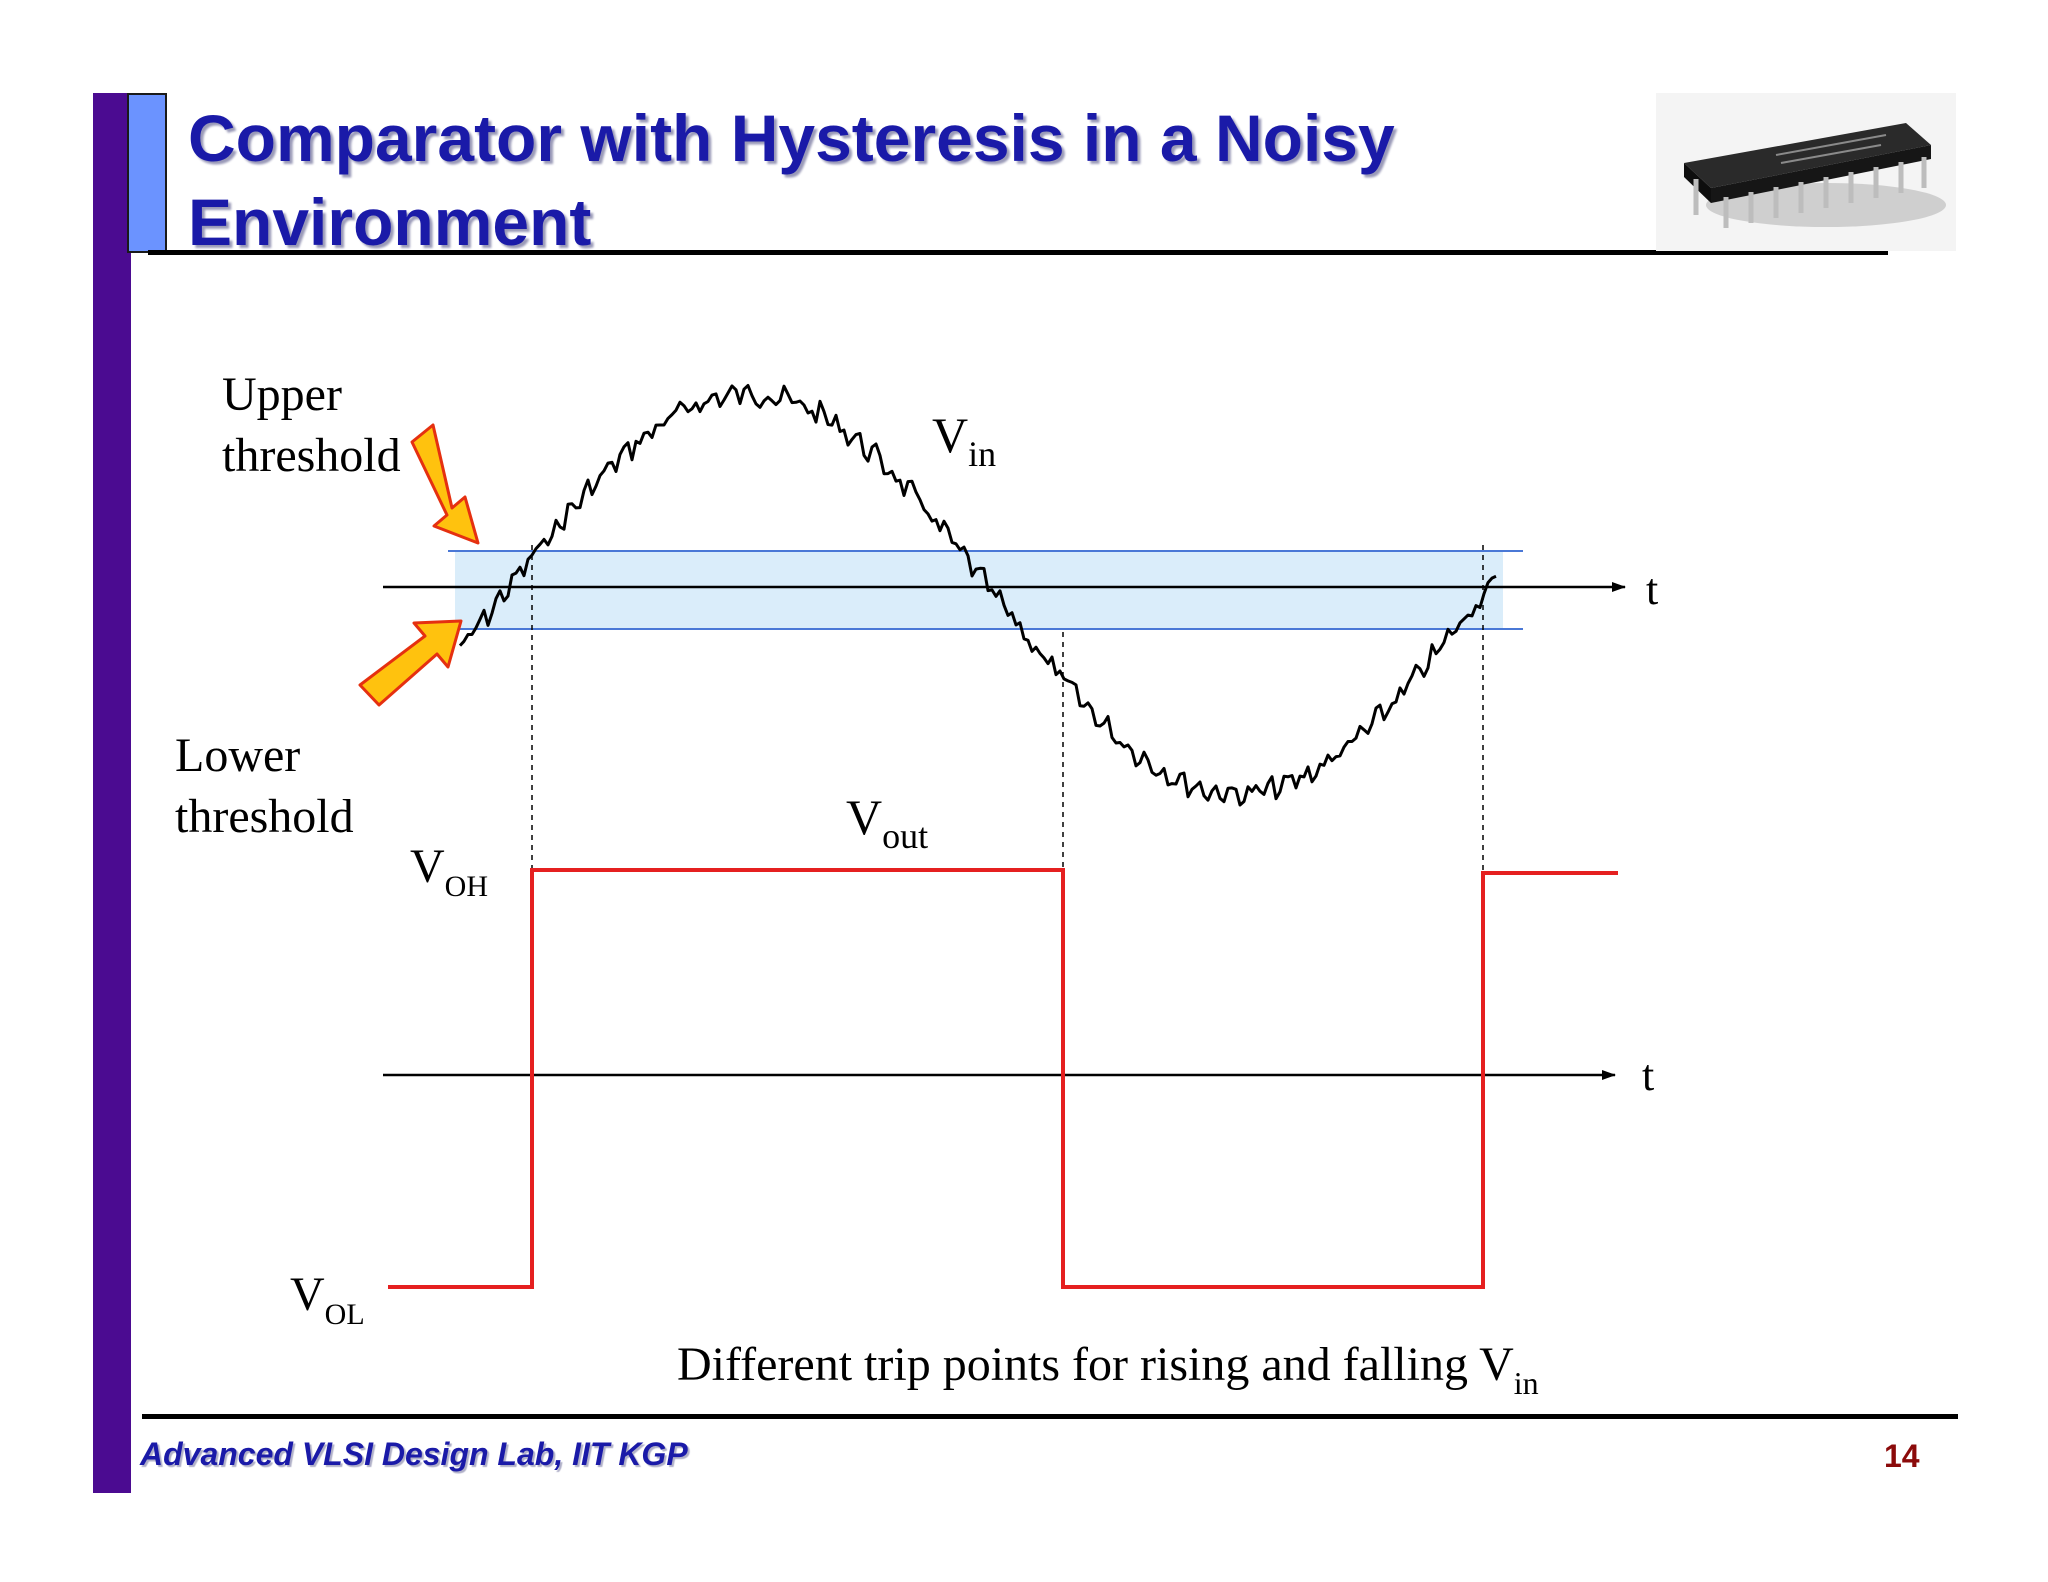 The height and width of the screenshot is (1582, 2048). What do you see at coordinates (311, 425) in the screenshot?
I see `upper-threshold-label: Upper threshold` at bounding box center [311, 425].